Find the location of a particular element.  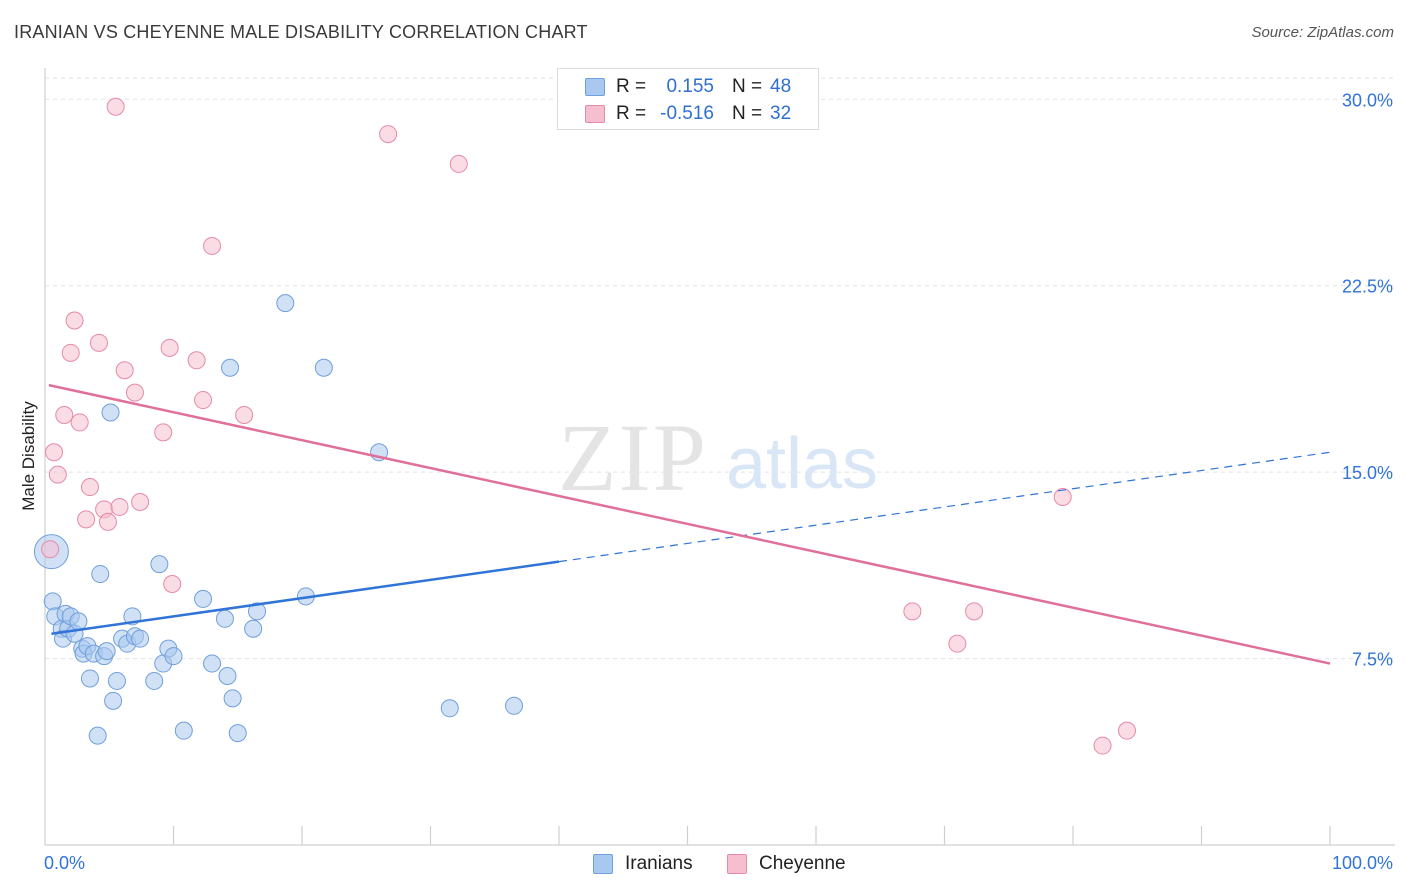

r-value: -0.516 is located at coordinates (687, 113).